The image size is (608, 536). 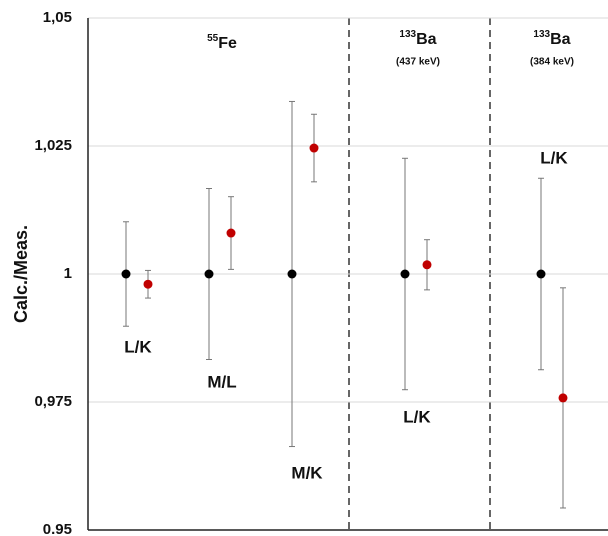 I want to click on y-tick-label: 1,05, so click(x=57, y=17).